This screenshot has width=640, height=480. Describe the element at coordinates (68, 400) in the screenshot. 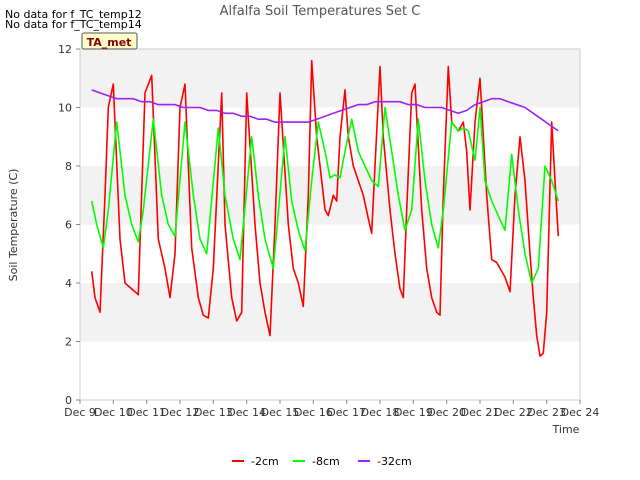

I see `y-tick-label: 0` at that location.